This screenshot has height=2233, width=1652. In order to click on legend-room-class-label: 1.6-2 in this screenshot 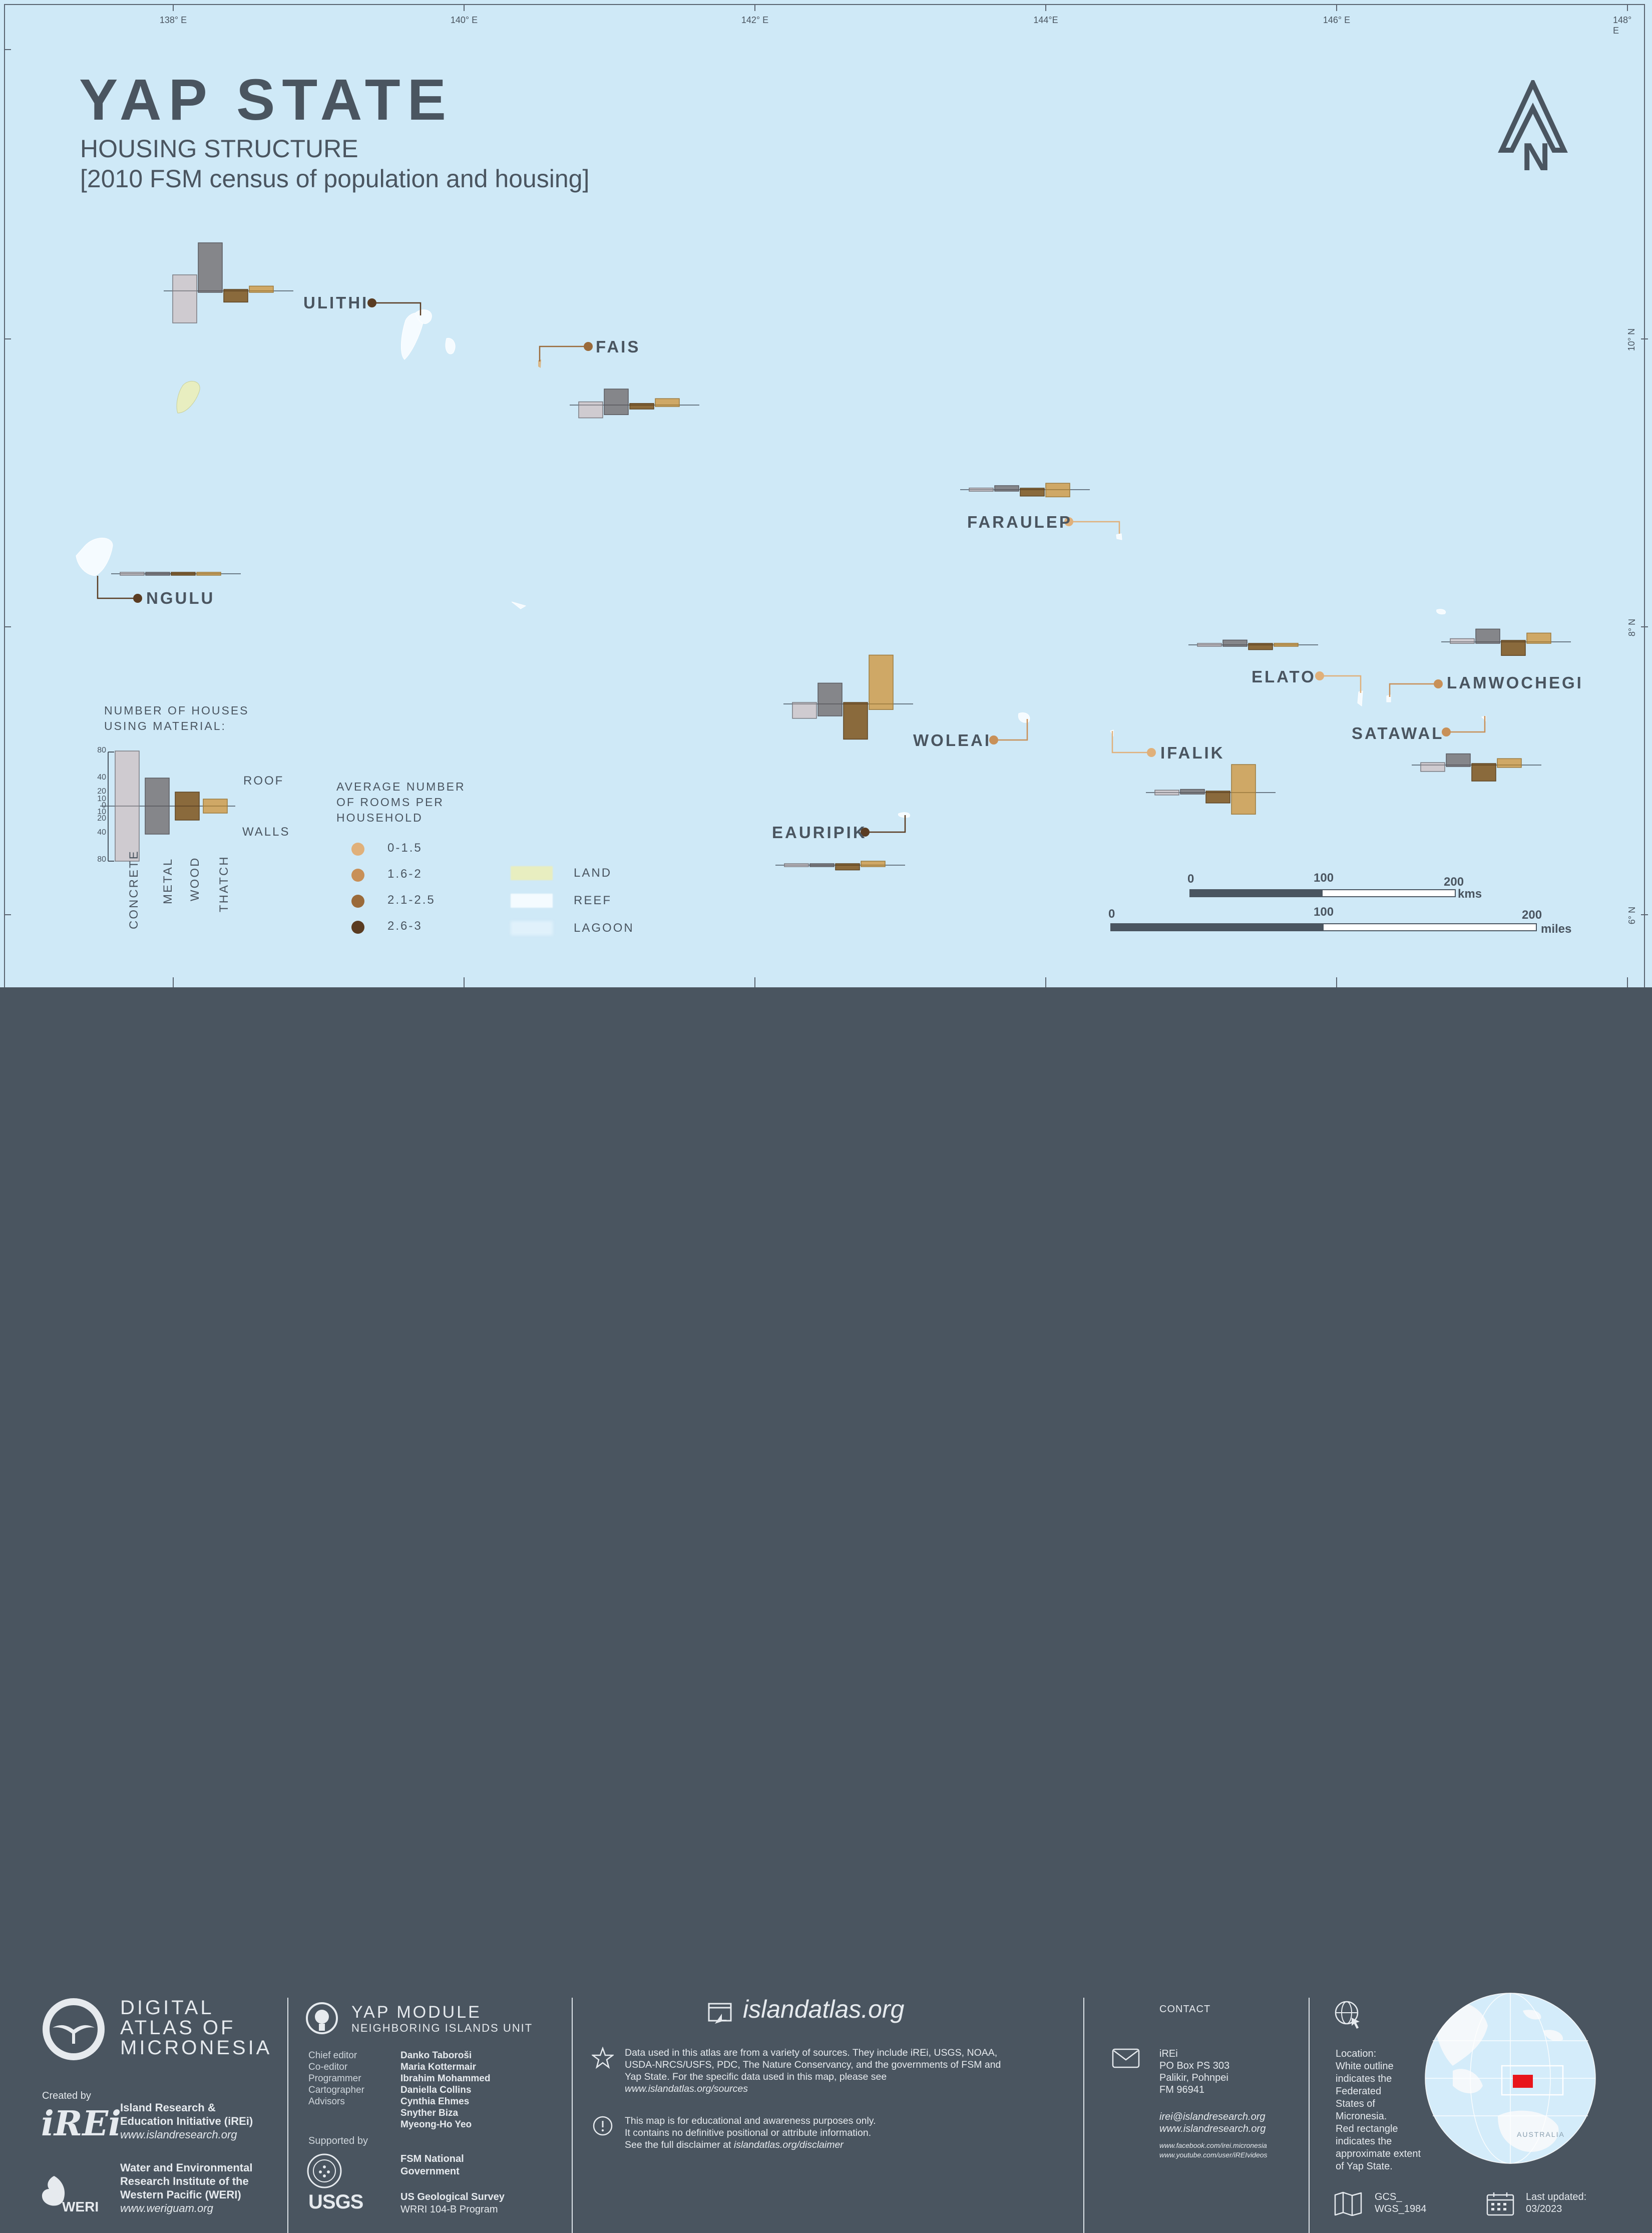, I will do `click(405, 874)`.